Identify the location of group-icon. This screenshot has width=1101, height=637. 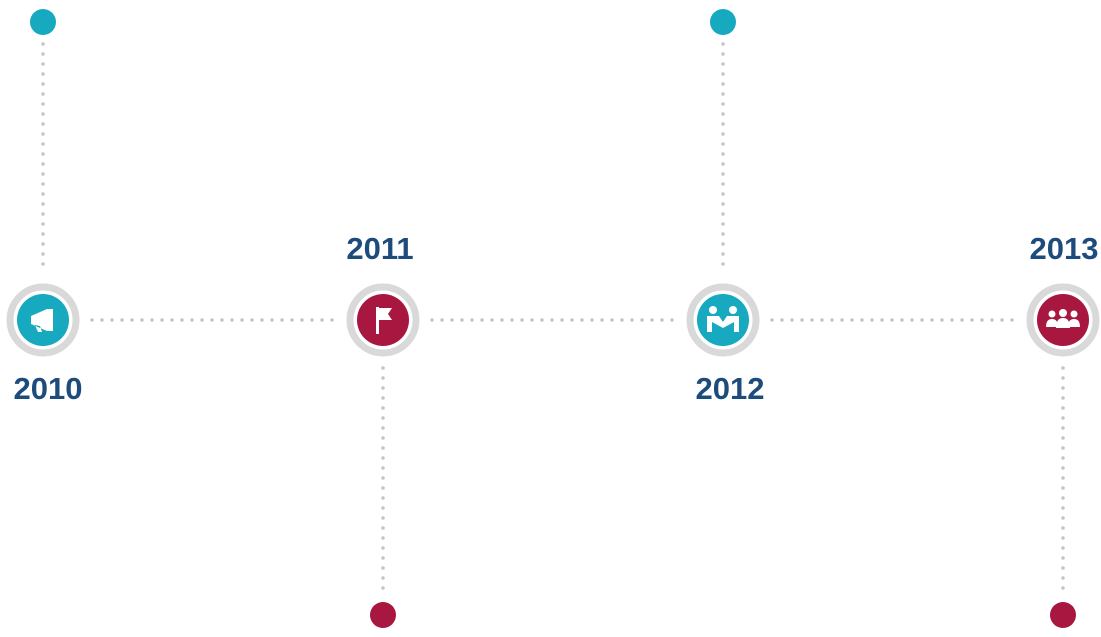
(1063, 318).